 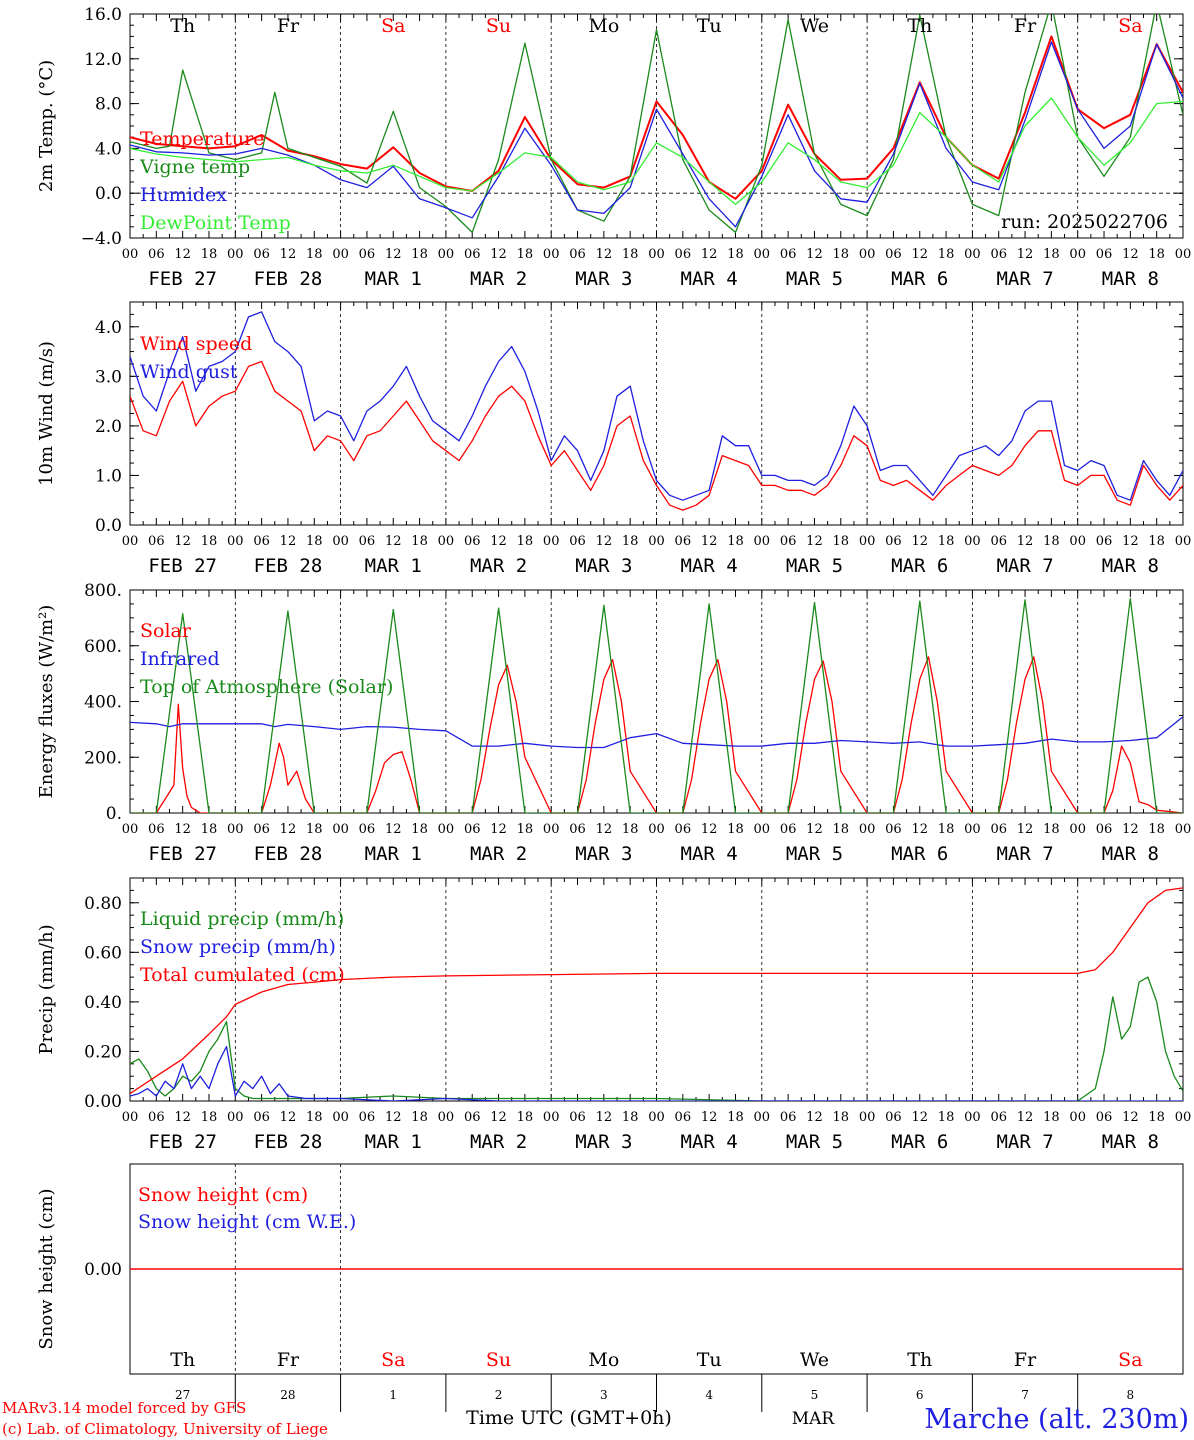 What do you see at coordinates (569, 1418) in the screenshot?
I see `x-axis-title: Time UTC (GMT+0h)` at bounding box center [569, 1418].